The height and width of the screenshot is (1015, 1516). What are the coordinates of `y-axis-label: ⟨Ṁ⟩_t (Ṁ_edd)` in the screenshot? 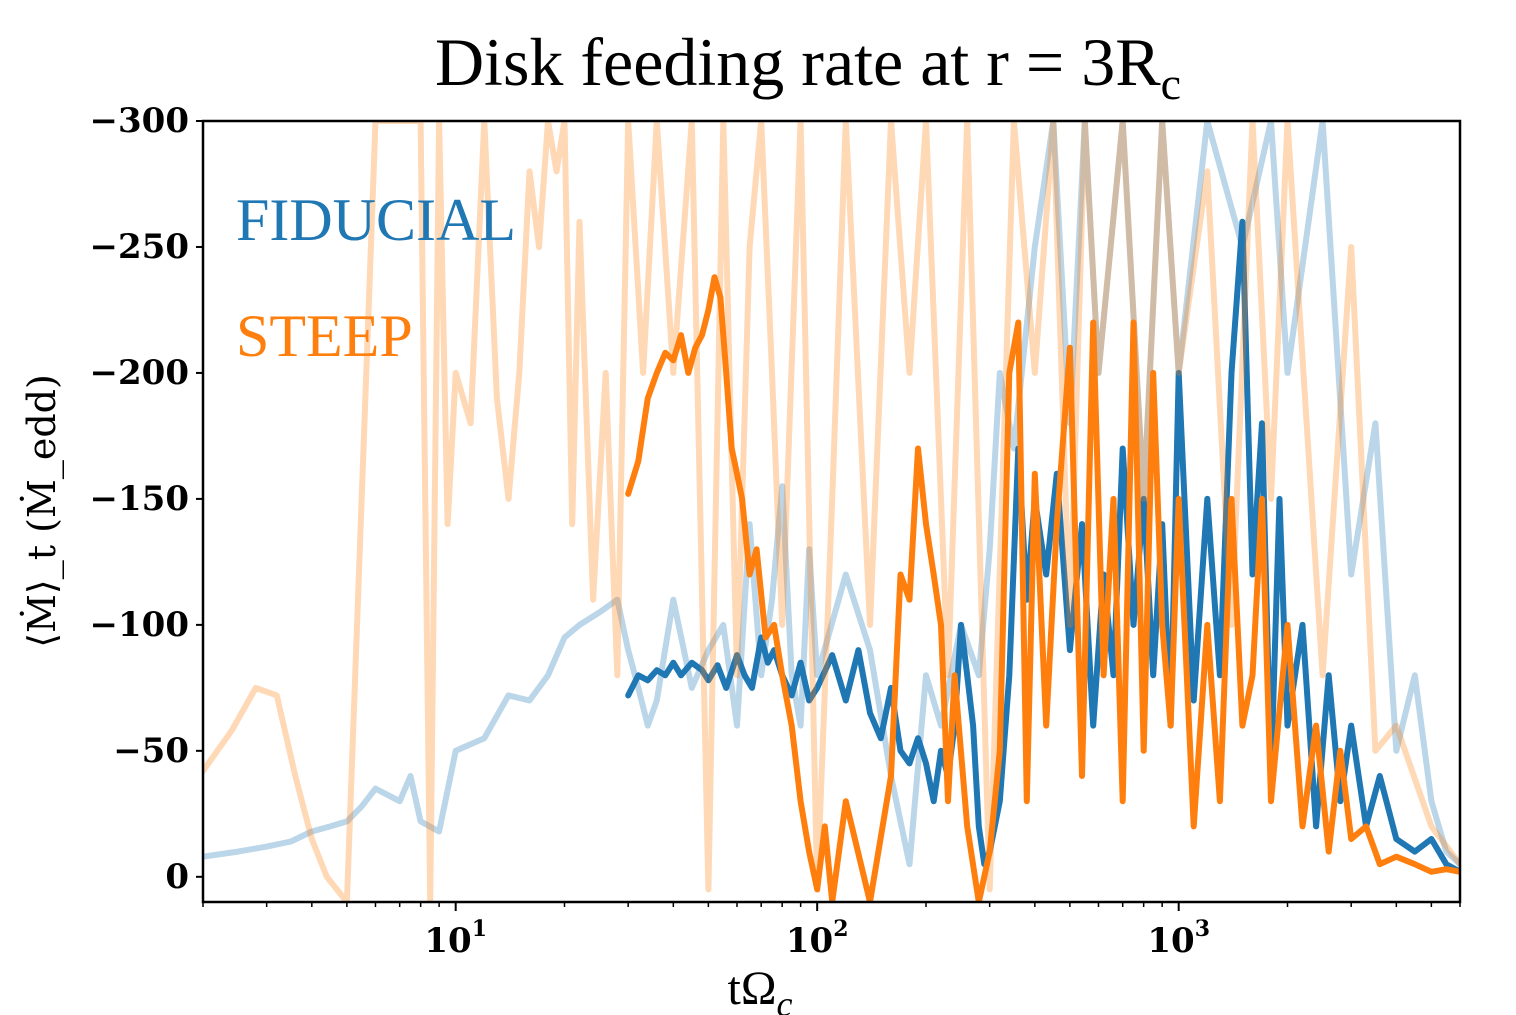 It's located at (42, 511).